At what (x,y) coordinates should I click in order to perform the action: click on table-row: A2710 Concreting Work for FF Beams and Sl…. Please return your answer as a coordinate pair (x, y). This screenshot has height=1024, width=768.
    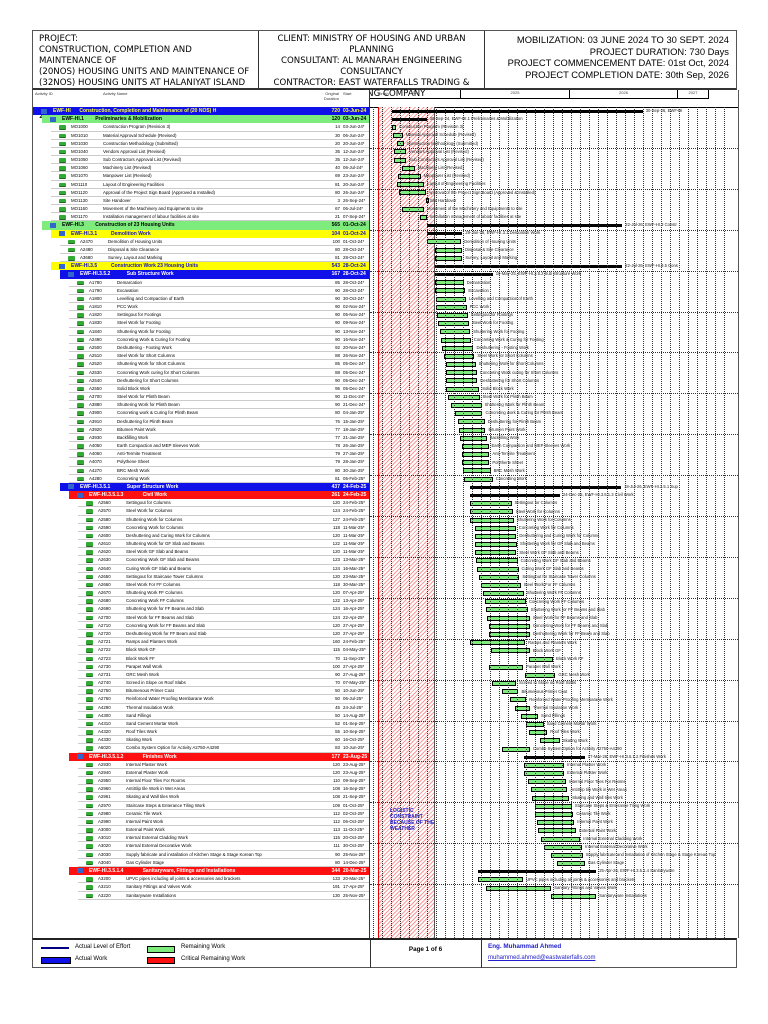
    Looking at the image, I should click on (224, 625).